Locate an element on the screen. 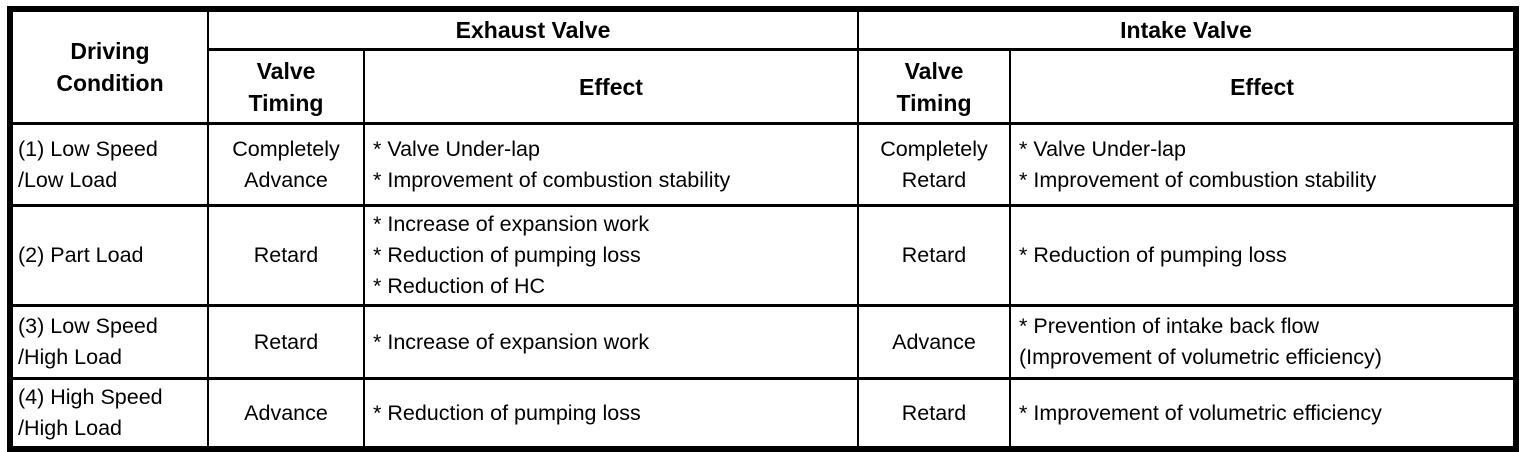 Image resolution: width=1520 pixels, height=452 pixels. header-intake-effect: Effect is located at coordinates (1263, 87).